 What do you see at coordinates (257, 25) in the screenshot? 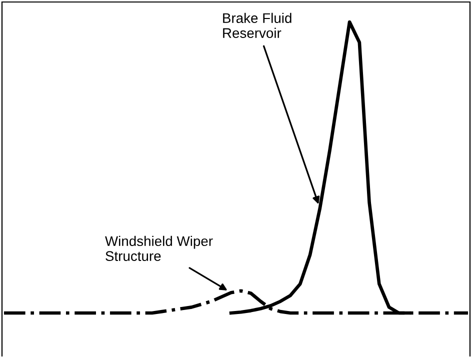
I see `annotation: Brake Fluid Reservoir` at bounding box center [257, 25].